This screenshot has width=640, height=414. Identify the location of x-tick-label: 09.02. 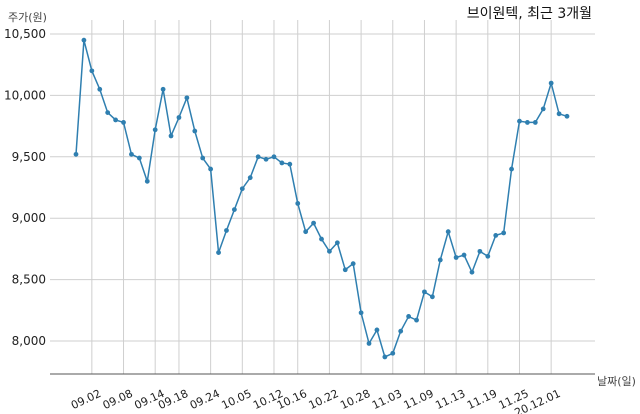
(86, 399).